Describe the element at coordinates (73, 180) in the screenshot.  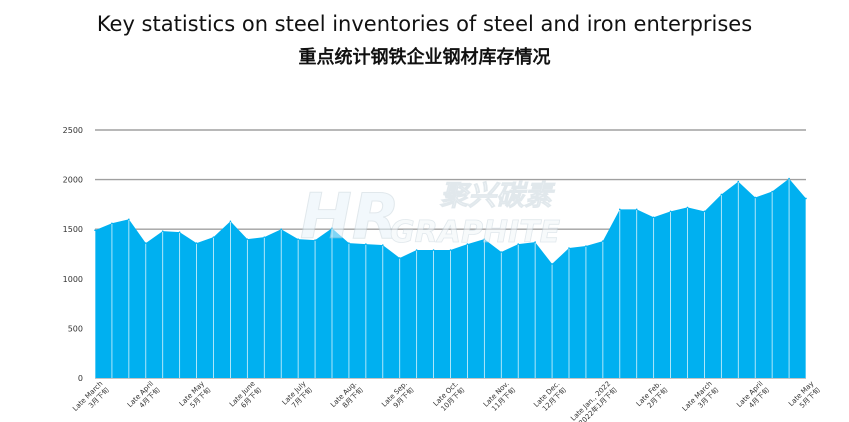
I see `y-tick-label: 2000` at that location.